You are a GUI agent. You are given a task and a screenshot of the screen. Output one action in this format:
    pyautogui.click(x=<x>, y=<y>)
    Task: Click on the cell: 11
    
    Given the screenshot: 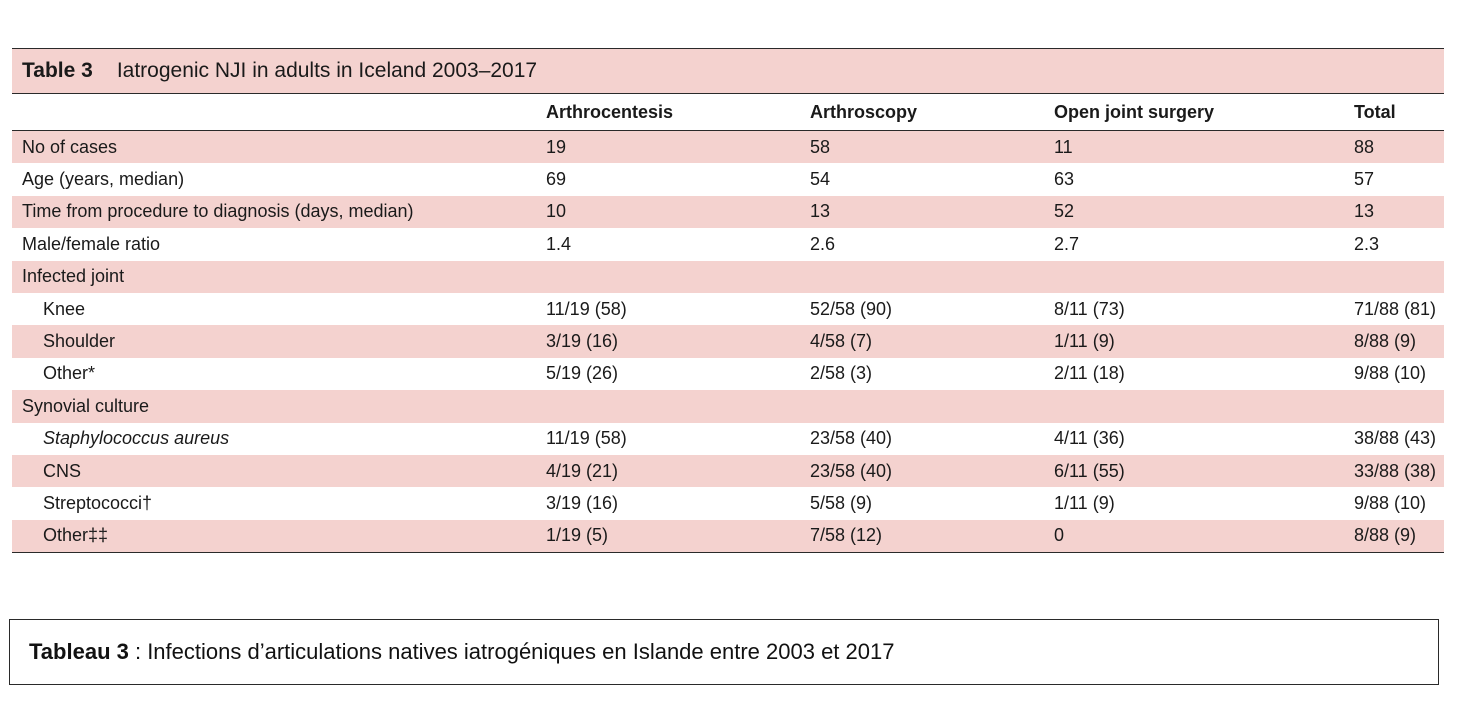 What is the action you would take?
    pyautogui.click(x=1204, y=147)
    